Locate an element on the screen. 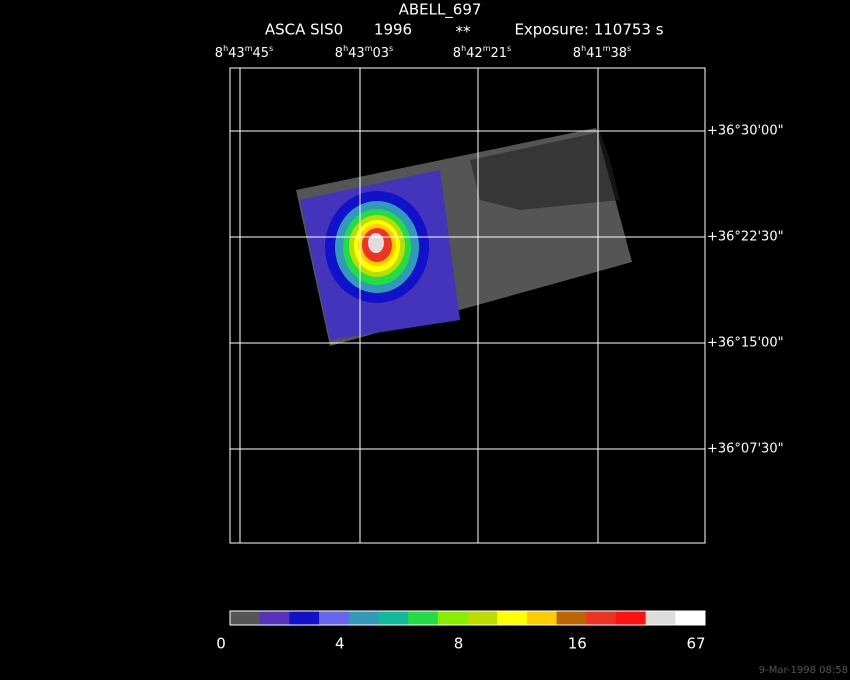 The height and width of the screenshot is (680, 850). ra-value: 38 is located at coordinates (618, 53).